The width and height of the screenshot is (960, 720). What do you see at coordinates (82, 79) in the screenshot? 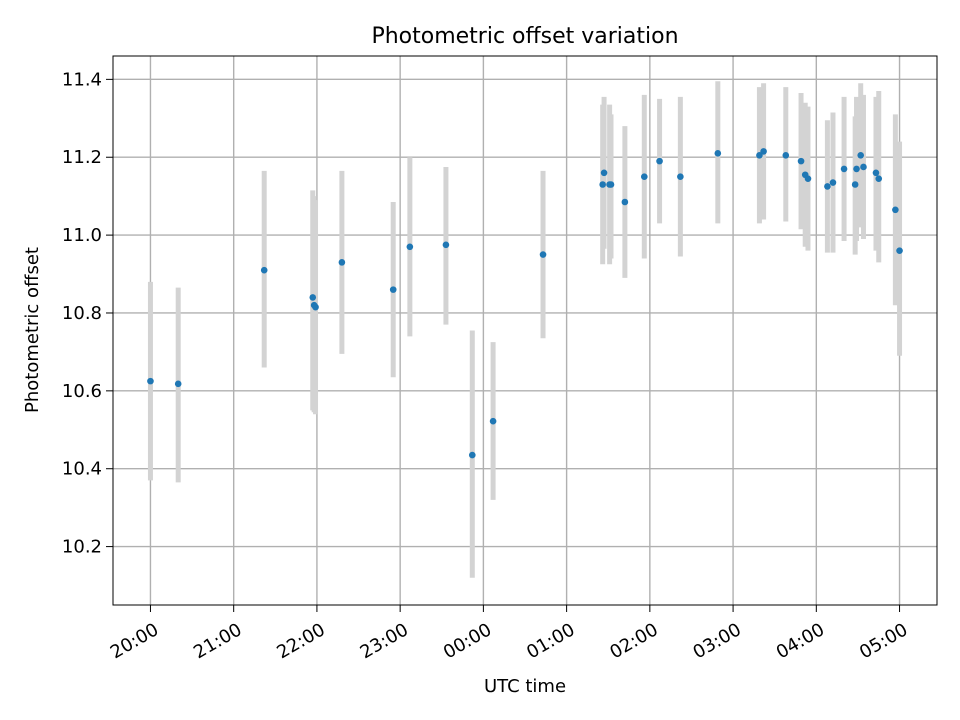
I see `y-tick-label: 11.4` at bounding box center [82, 79].